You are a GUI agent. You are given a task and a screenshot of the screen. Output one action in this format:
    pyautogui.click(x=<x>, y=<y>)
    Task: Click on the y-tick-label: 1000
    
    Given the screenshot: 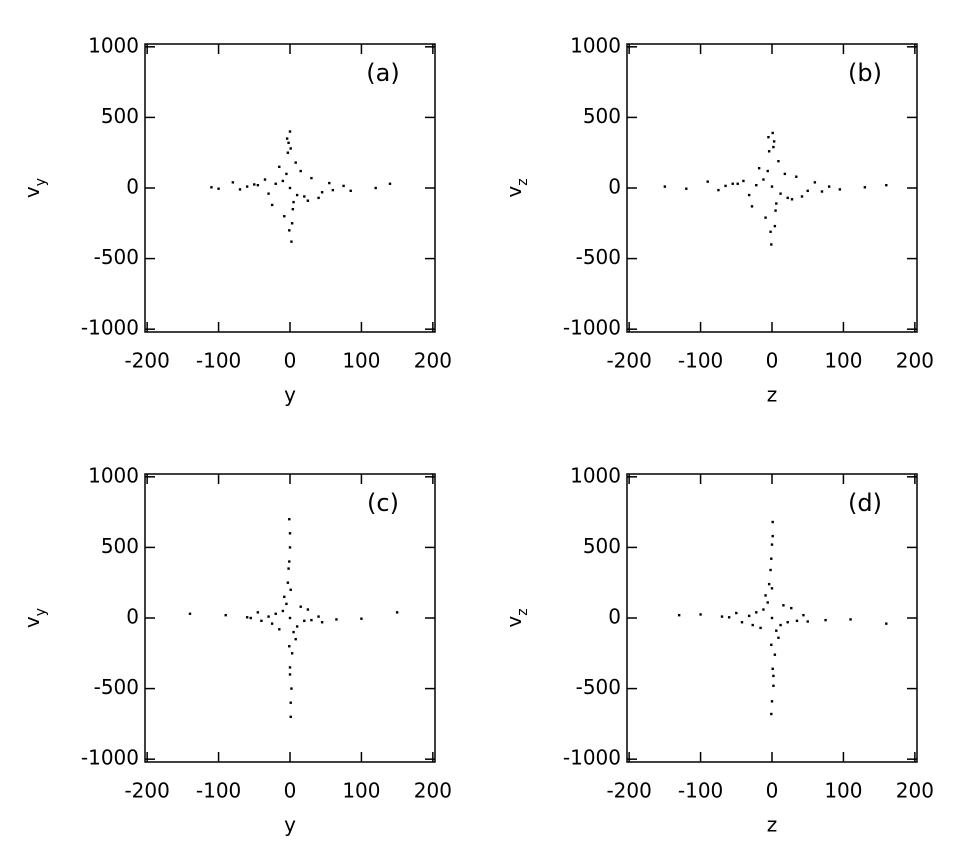 What is the action you would take?
    pyautogui.click(x=113, y=475)
    